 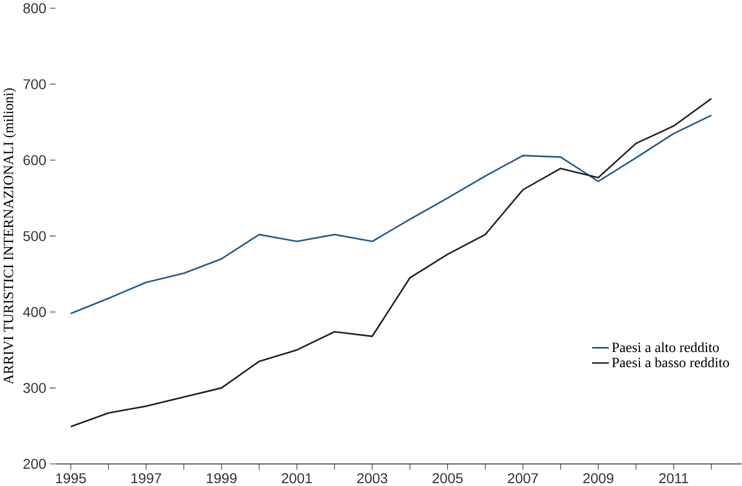 I want to click on y-tick-label: 500, so click(x=34, y=235).